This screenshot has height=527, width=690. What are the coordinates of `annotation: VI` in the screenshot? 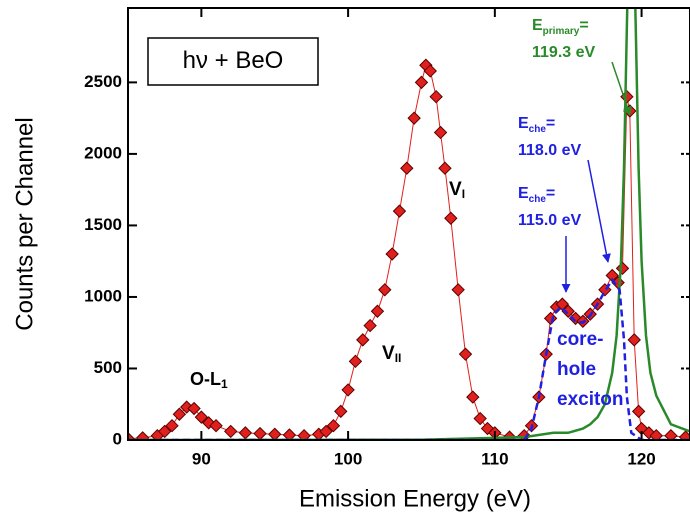 It's located at (457, 190).